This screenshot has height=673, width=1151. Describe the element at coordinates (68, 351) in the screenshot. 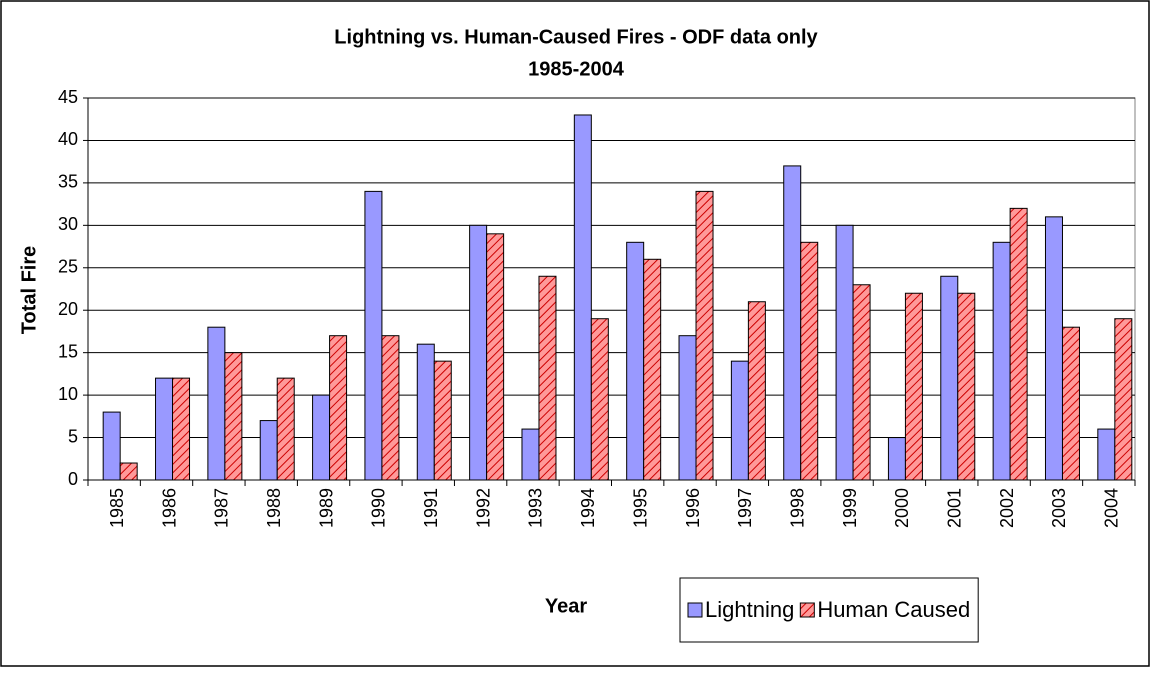

I see `y-tick-label: 15` at that location.